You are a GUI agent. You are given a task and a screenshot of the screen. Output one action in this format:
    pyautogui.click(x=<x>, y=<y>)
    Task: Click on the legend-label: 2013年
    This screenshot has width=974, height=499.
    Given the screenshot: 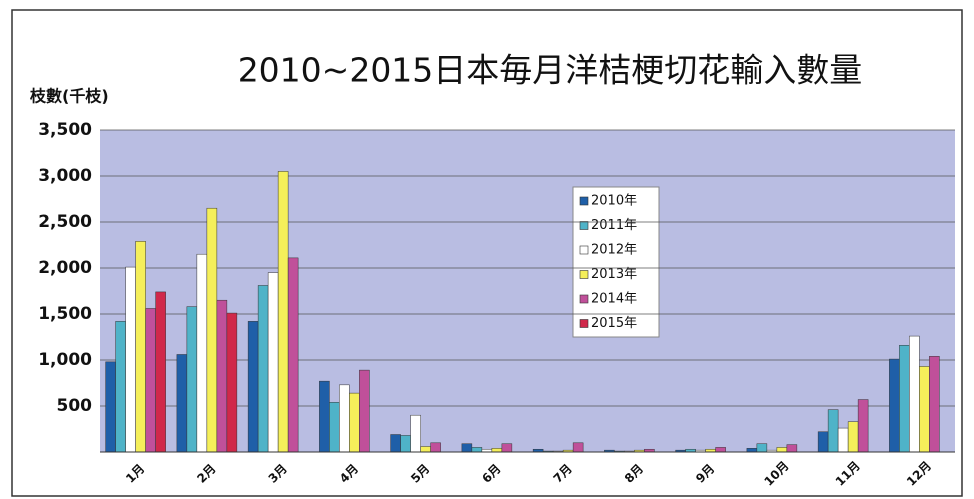 What is the action you would take?
    pyautogui.click(x=614, y=274)
    